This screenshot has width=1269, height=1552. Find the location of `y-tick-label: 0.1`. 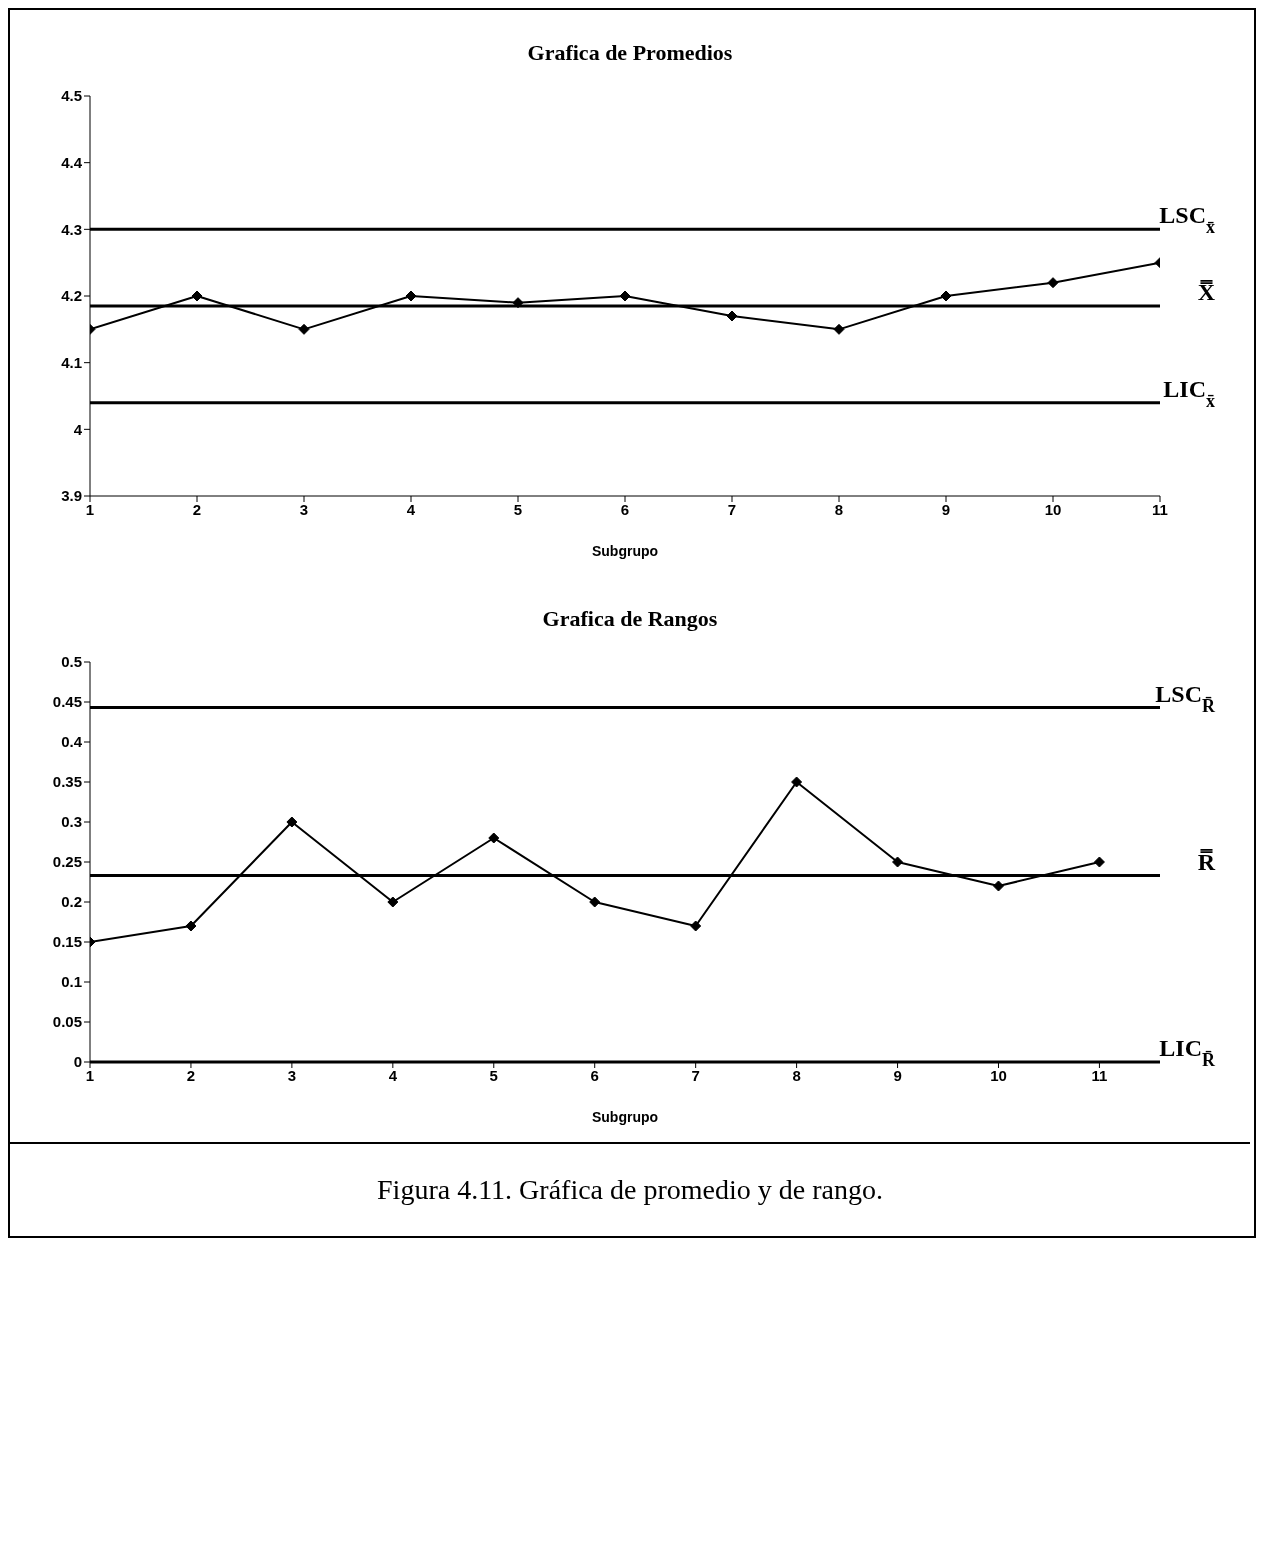

y-tick-label: 0.1 is located at coordinates (71, 982).